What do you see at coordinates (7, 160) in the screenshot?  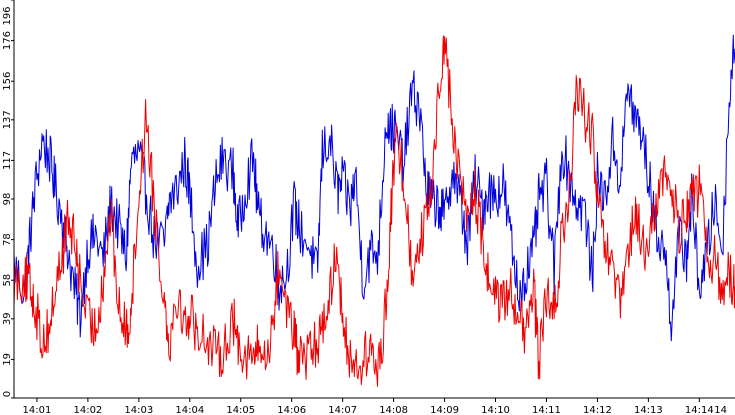 I see `y-tick-label: 117` at bounding box center [7, 160].